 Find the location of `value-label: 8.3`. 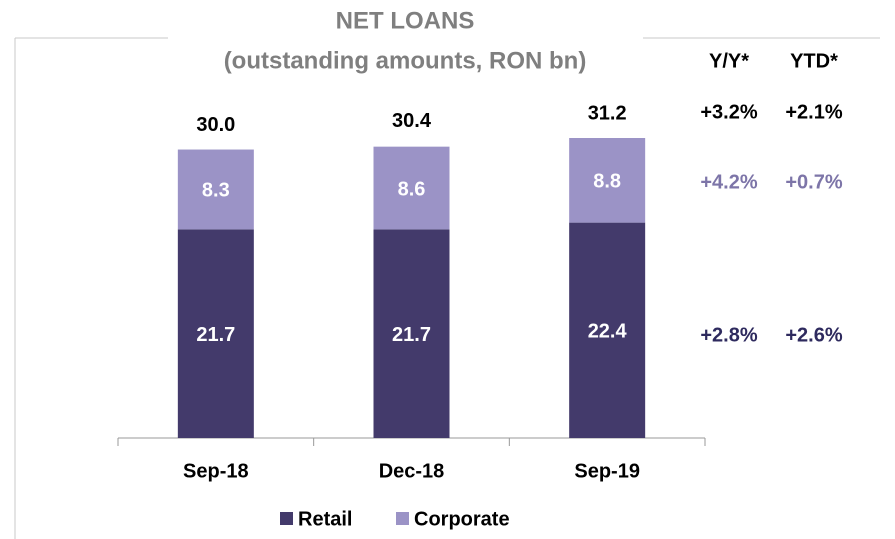

value-label: 8.3 is located at coordinates (216, 191).